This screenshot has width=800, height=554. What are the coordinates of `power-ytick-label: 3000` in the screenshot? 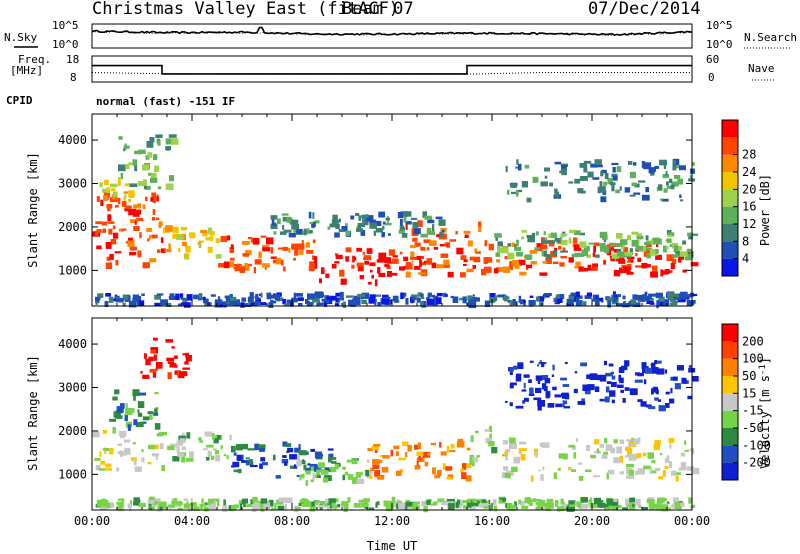 It's located at (72, 184).